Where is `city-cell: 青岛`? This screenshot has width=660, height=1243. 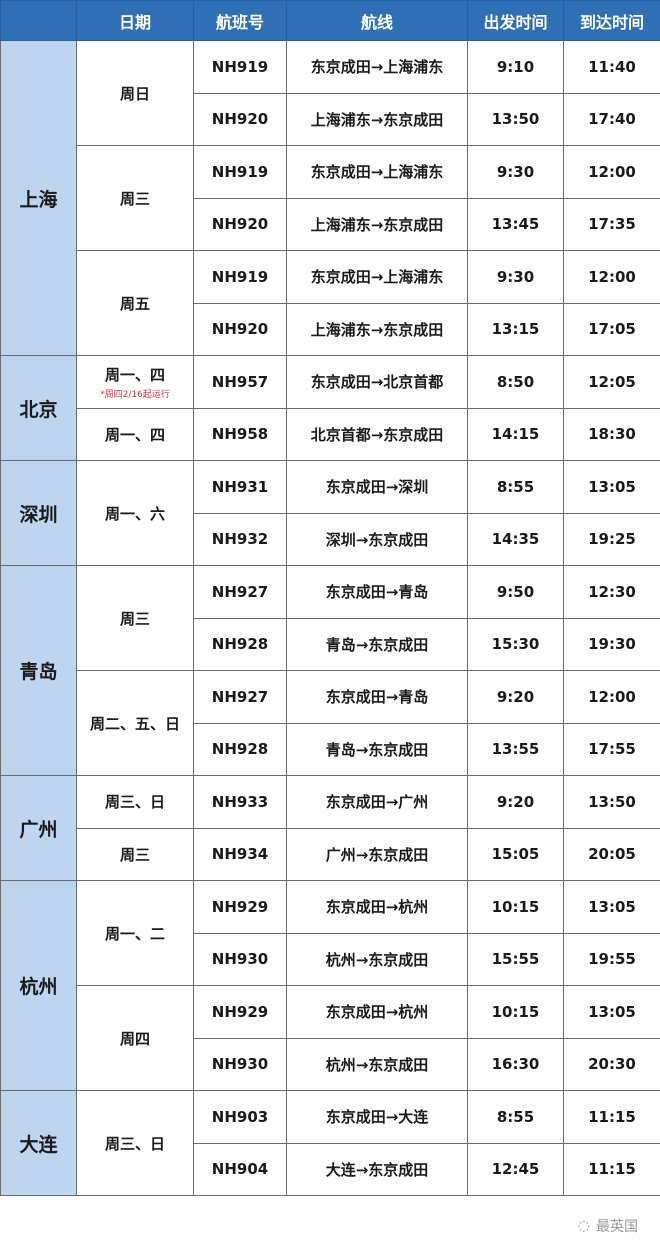
city-cell: 青岛 is located at coordinates (38, 670).